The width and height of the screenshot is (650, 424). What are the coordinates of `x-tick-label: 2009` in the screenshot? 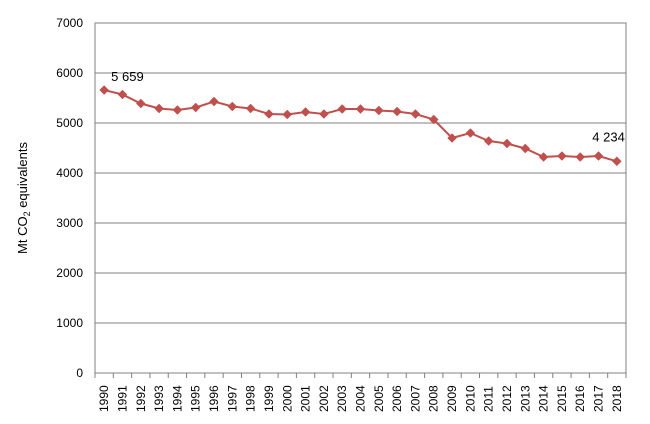 It's located at (452, 398).